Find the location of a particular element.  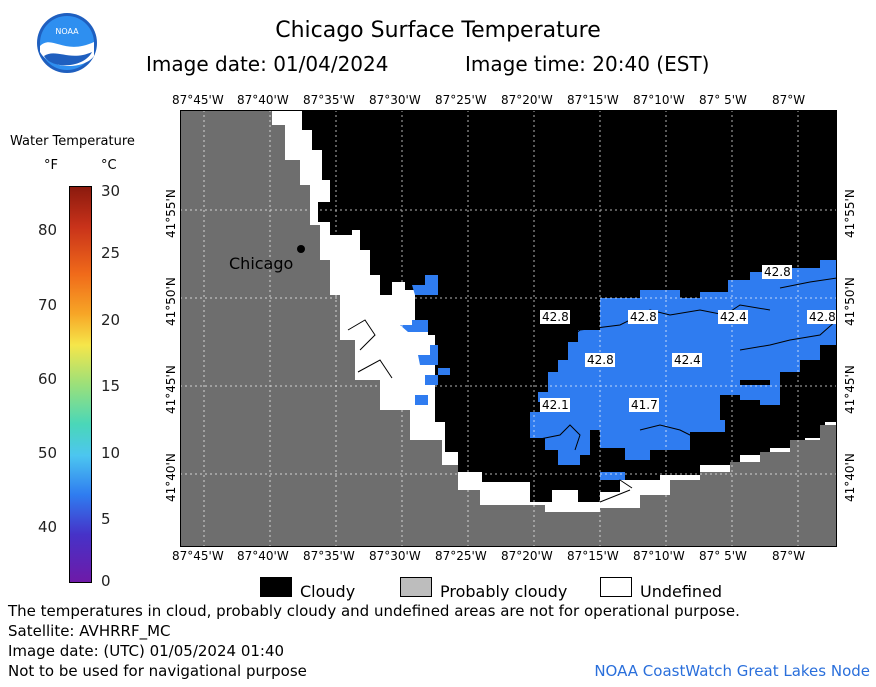

c-tick-label: 10 is located at coordinates (111, 453).